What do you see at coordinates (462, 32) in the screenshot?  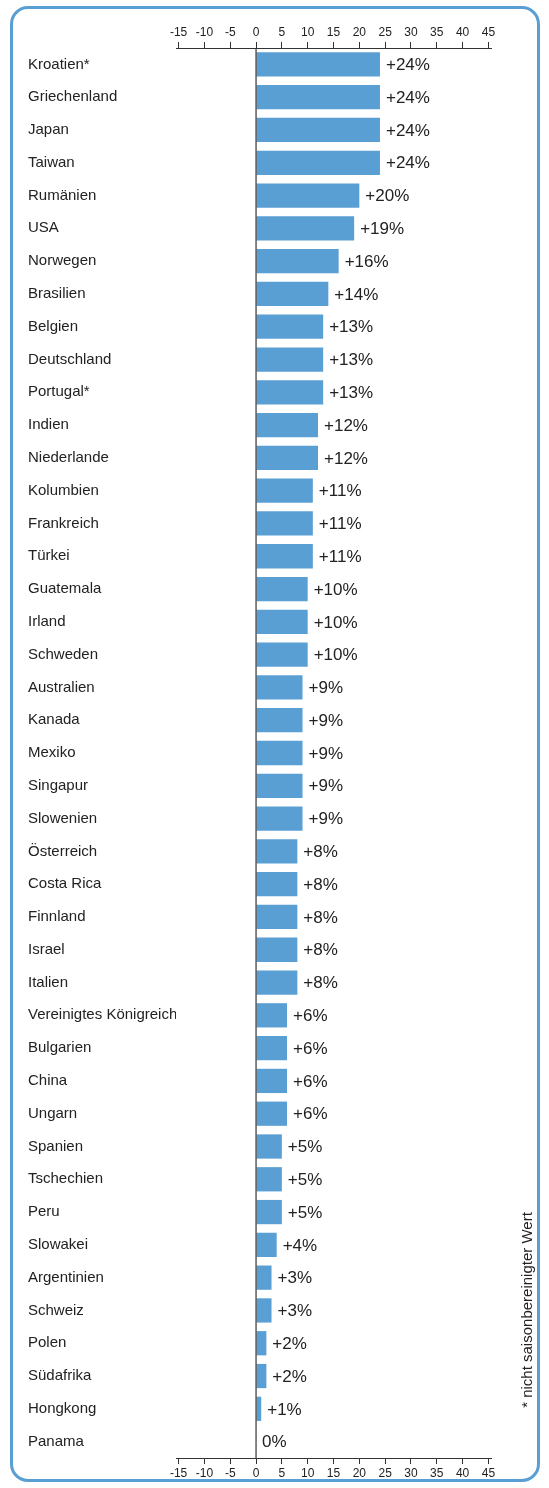 I see `x-tick-label: 40` at bounding box center [462, 32].